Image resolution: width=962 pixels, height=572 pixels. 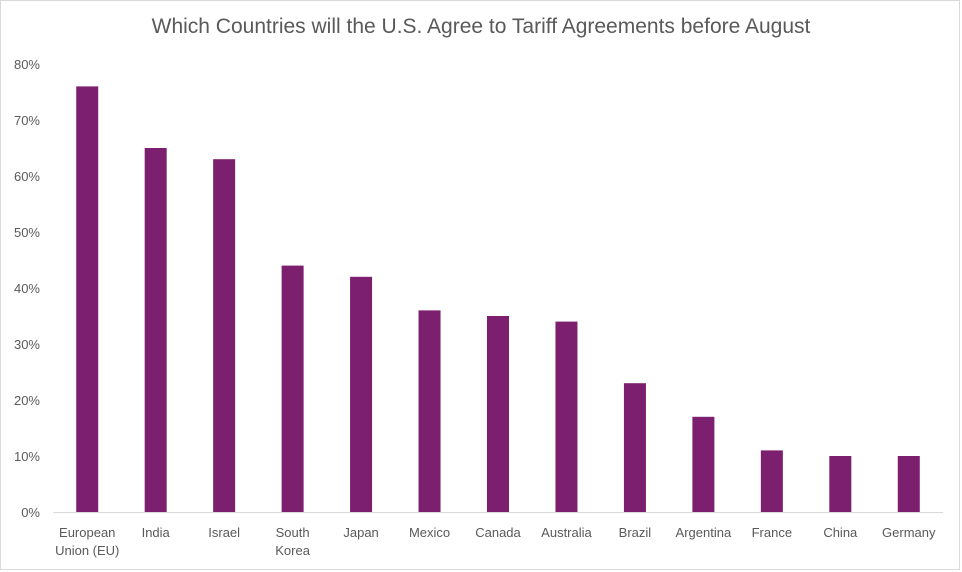 I want to click on y-tick-label: 50%, so click(x=27, y=232).